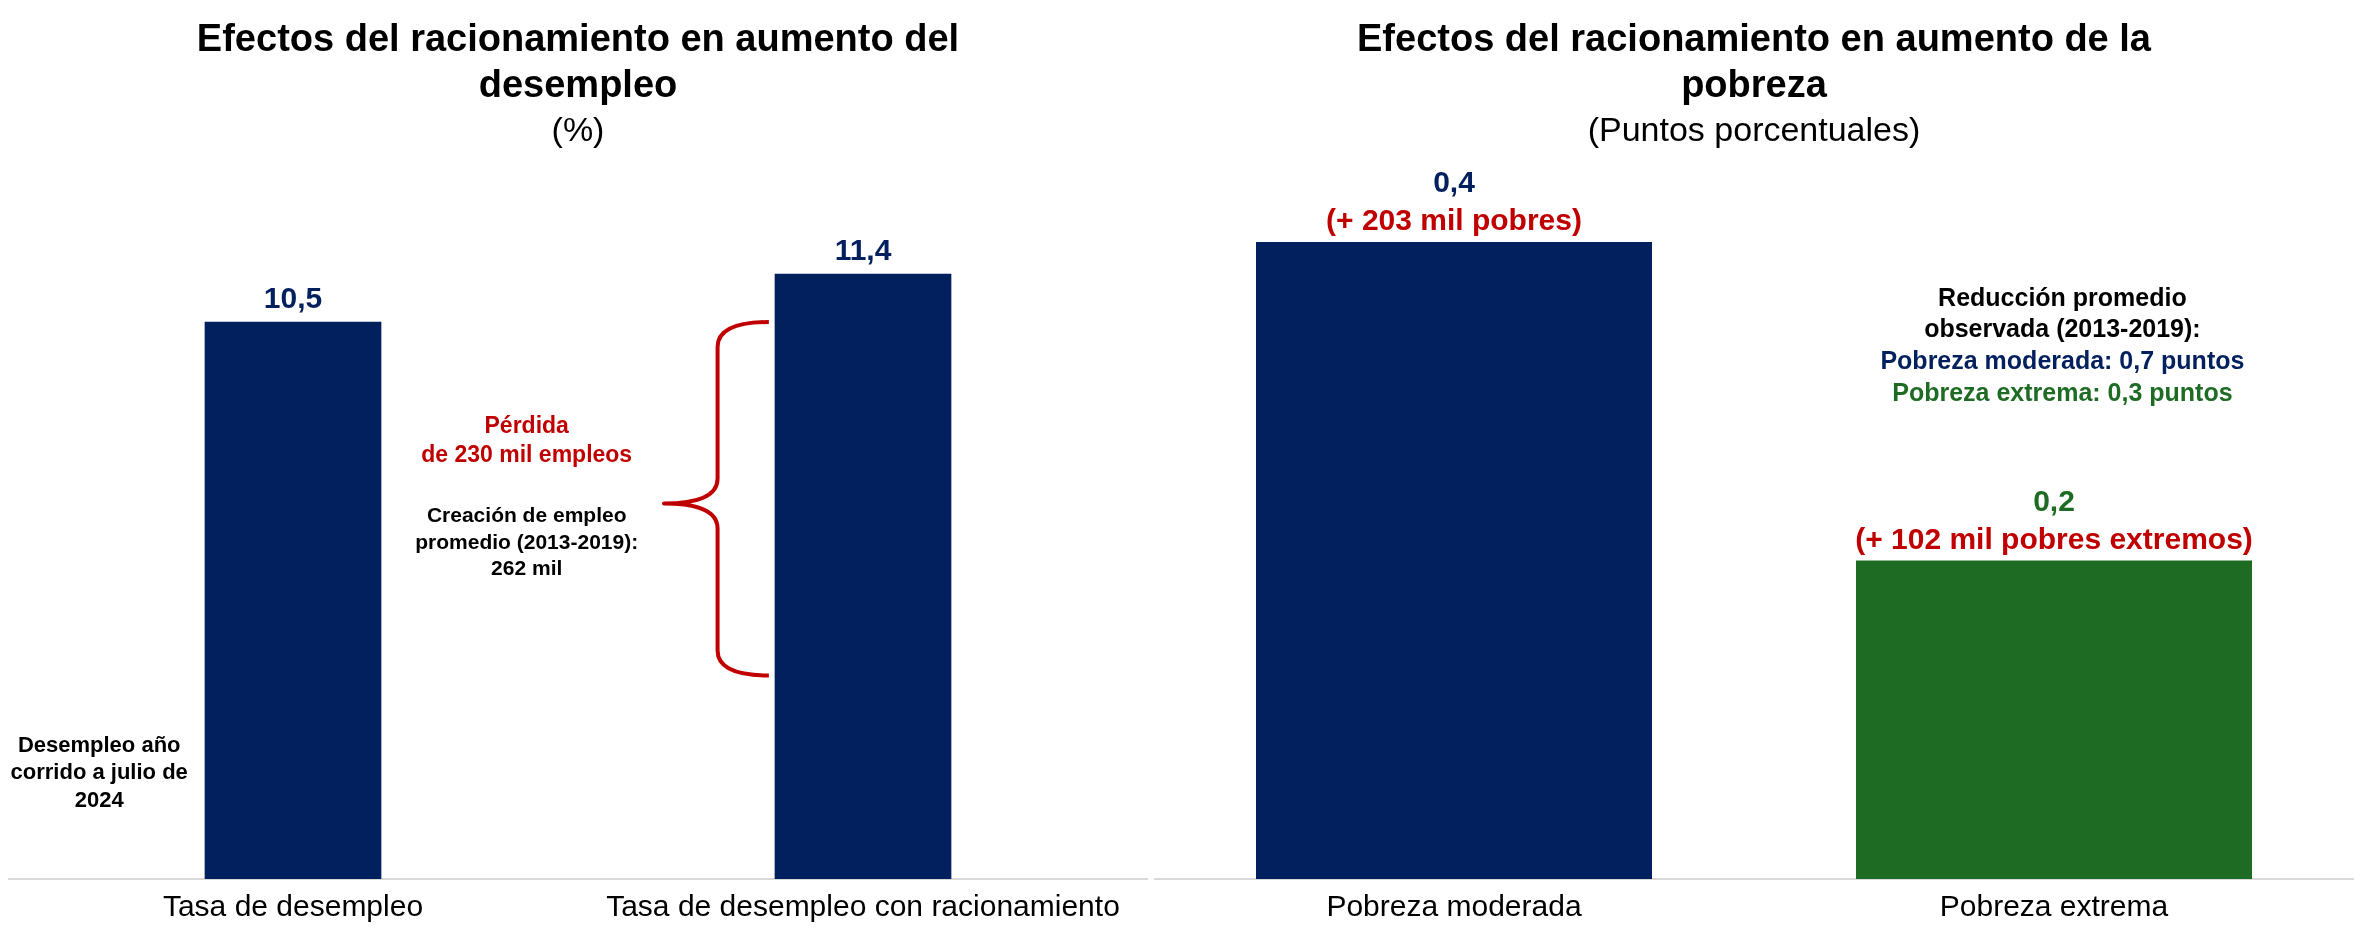 The image size is (2363, 947). What do you see at coordinates (527, 541) in the screenshot?
I see `annotation: Creación de empleo promedio (2013-2019): 262 mil` at bounding box center [527, 541].